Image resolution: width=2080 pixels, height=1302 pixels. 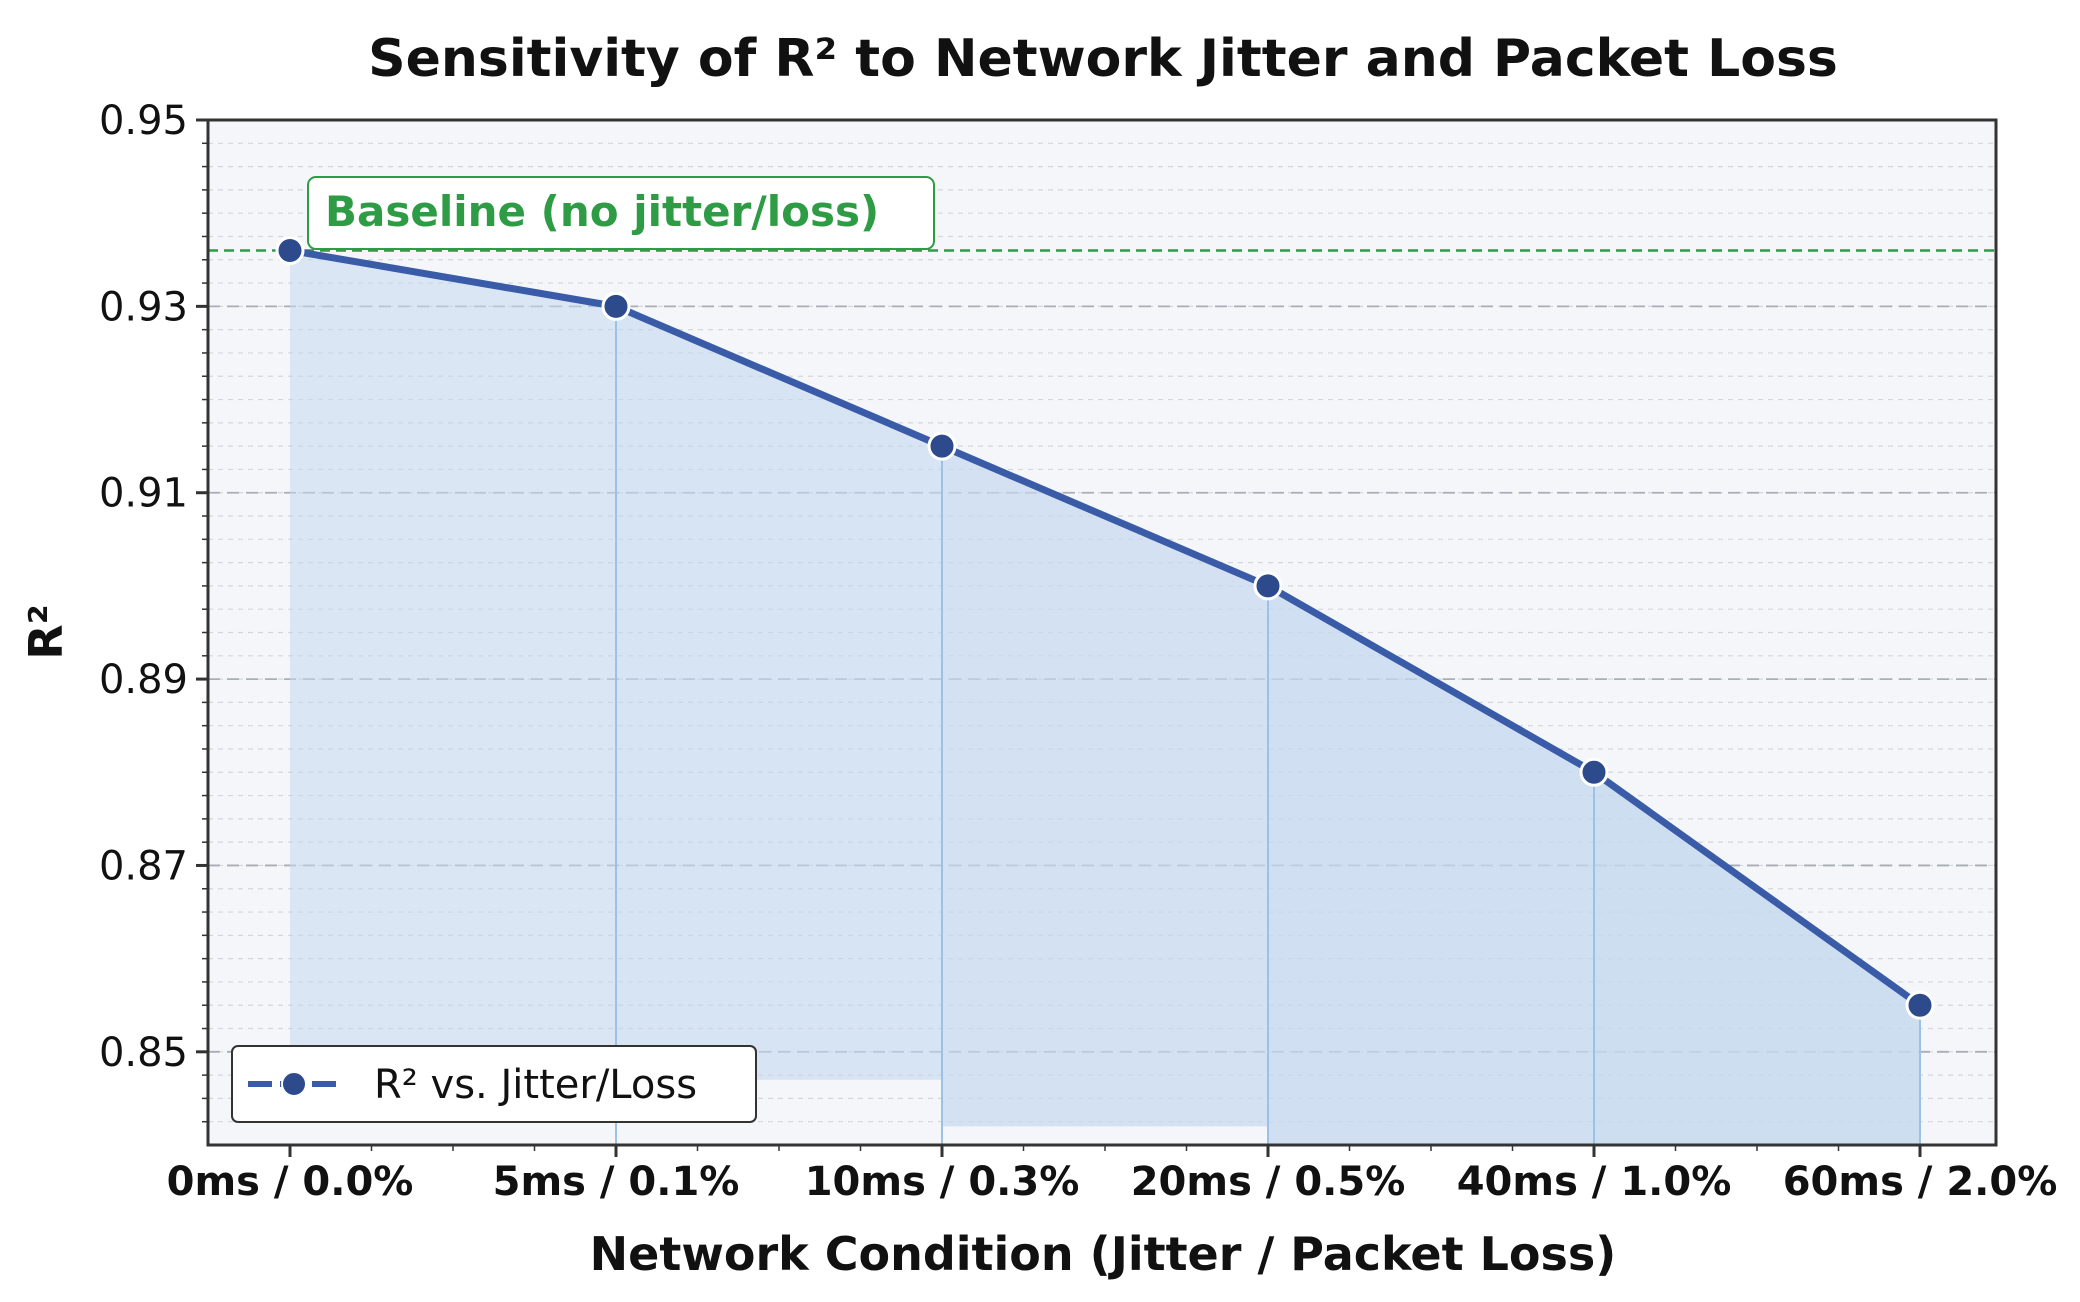 I want to click on y-tick-label: 0.95, so click(x=143, y=121).